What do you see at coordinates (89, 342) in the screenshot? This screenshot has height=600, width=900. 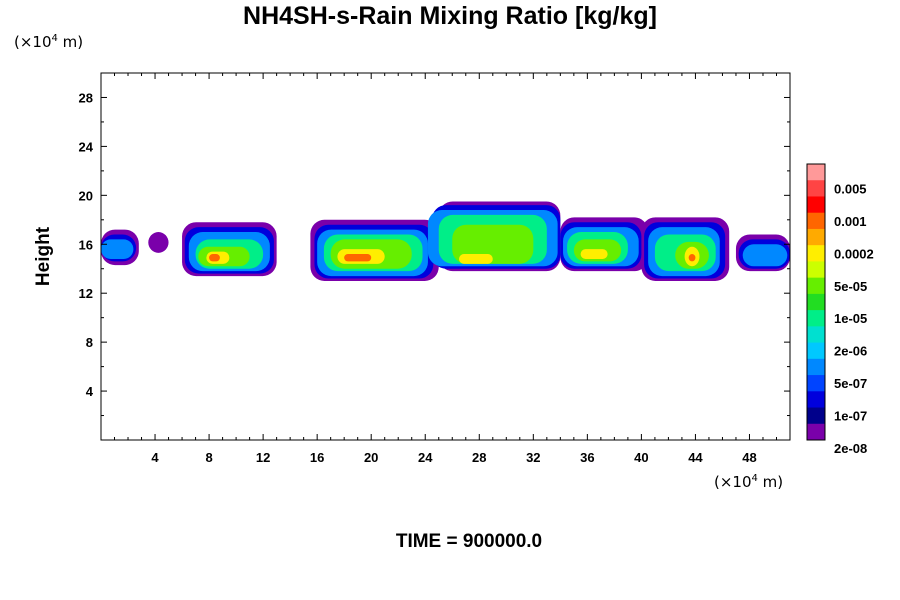 I see `y-tick-label: 8` at bounding box center [89, 342].